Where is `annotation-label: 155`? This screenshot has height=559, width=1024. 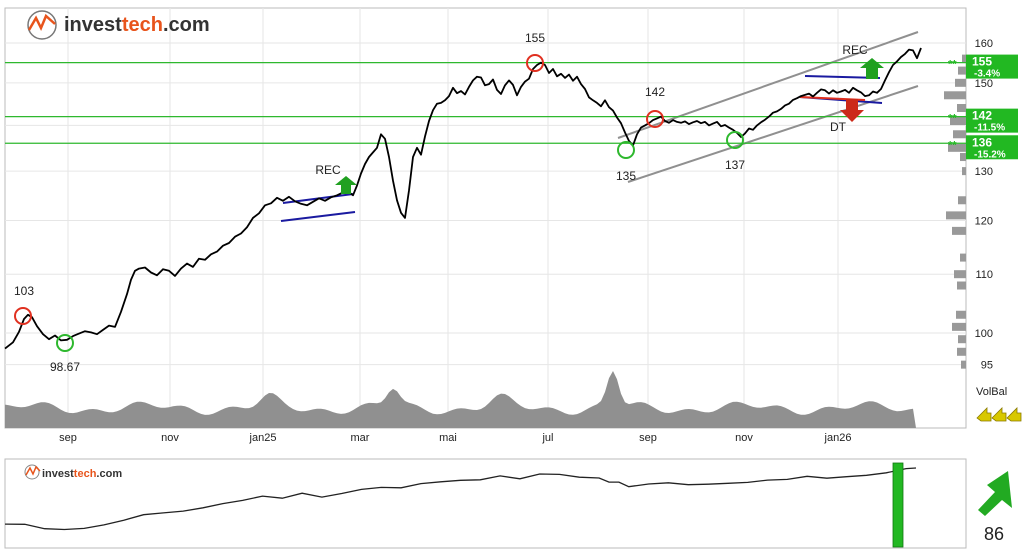 annotation-label: 155 is located at coordinates (535, 38).